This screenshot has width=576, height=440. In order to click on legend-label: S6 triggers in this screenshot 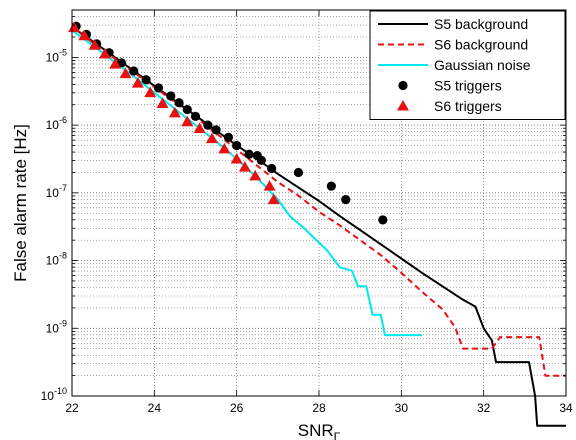, I will do `click(468, 106)`.